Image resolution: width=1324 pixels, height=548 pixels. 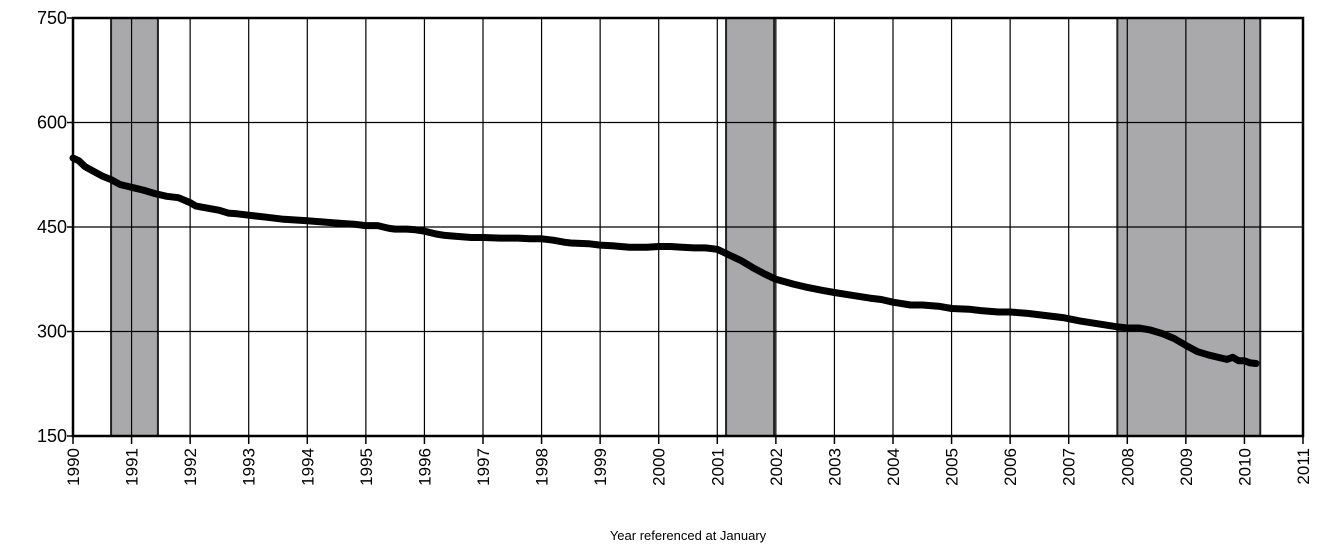 What do you see at coordinates (52, 18) in the screenshot?
I see `y-tick-label-750: 750` at bounding box center [52, 18].